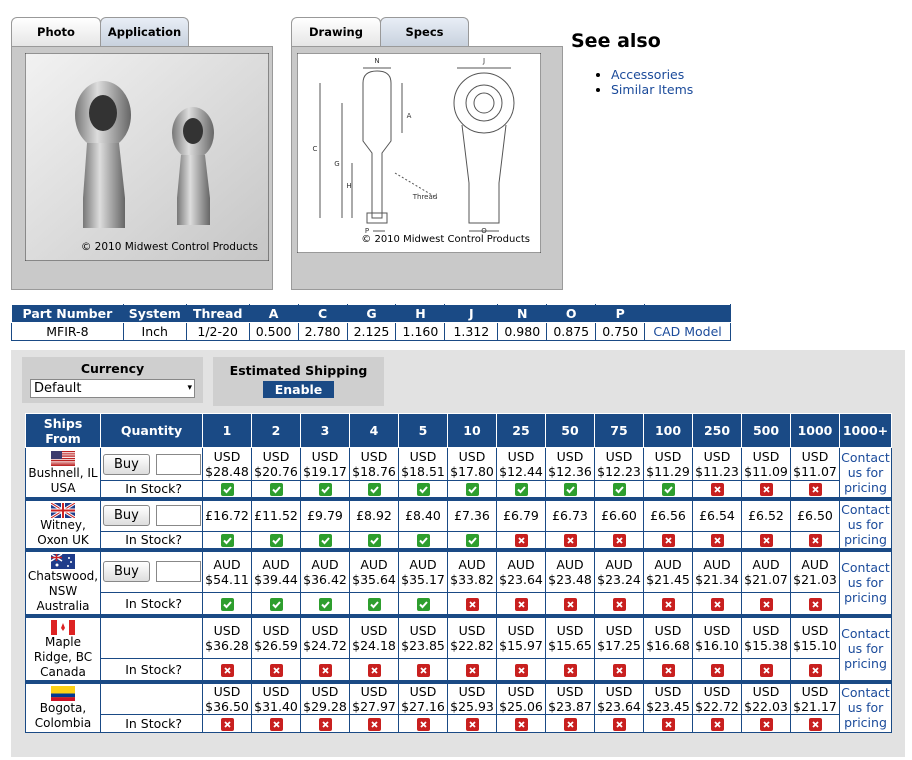 This screenshot has height=760, width=912. What do you see at coordinates (151, 514) in the screenshot?
I see `quantity-cell: Buy` at bounding box center [151, 514].